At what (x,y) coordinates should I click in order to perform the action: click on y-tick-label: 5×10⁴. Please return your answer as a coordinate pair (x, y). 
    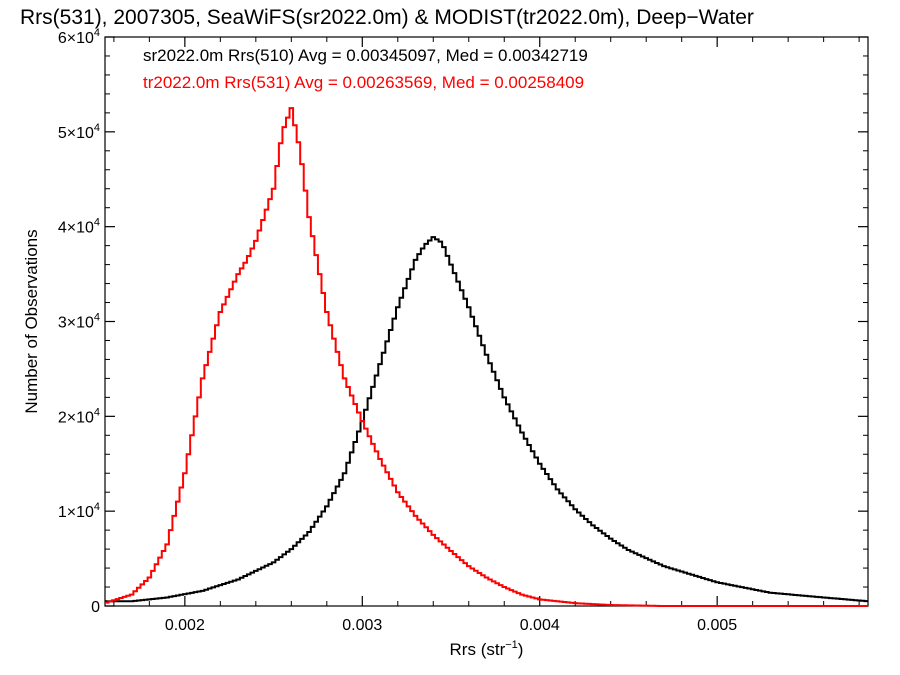
    Looking at the image, I should click on (79, 132).